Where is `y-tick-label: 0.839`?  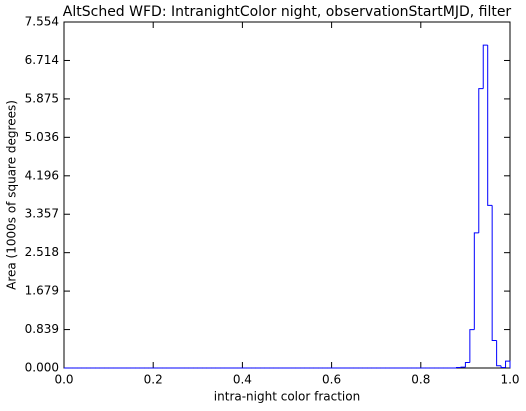
y-tick-label: 0.839 is located at coordinates (42, 329).